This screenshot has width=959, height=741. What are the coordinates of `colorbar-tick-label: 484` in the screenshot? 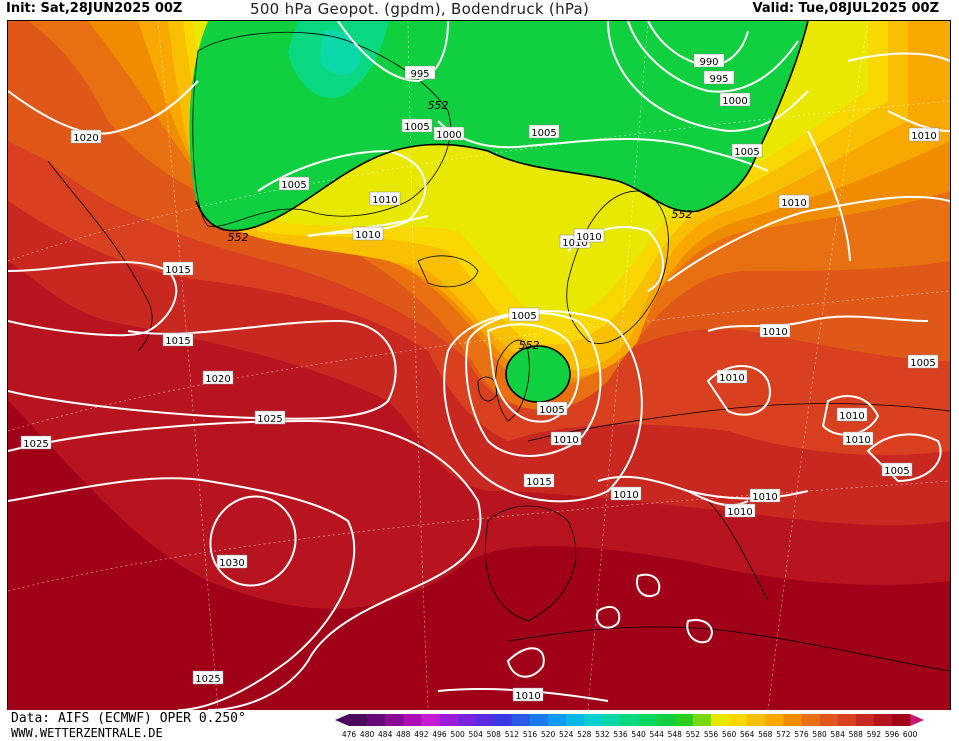 It's located at (385, 734).